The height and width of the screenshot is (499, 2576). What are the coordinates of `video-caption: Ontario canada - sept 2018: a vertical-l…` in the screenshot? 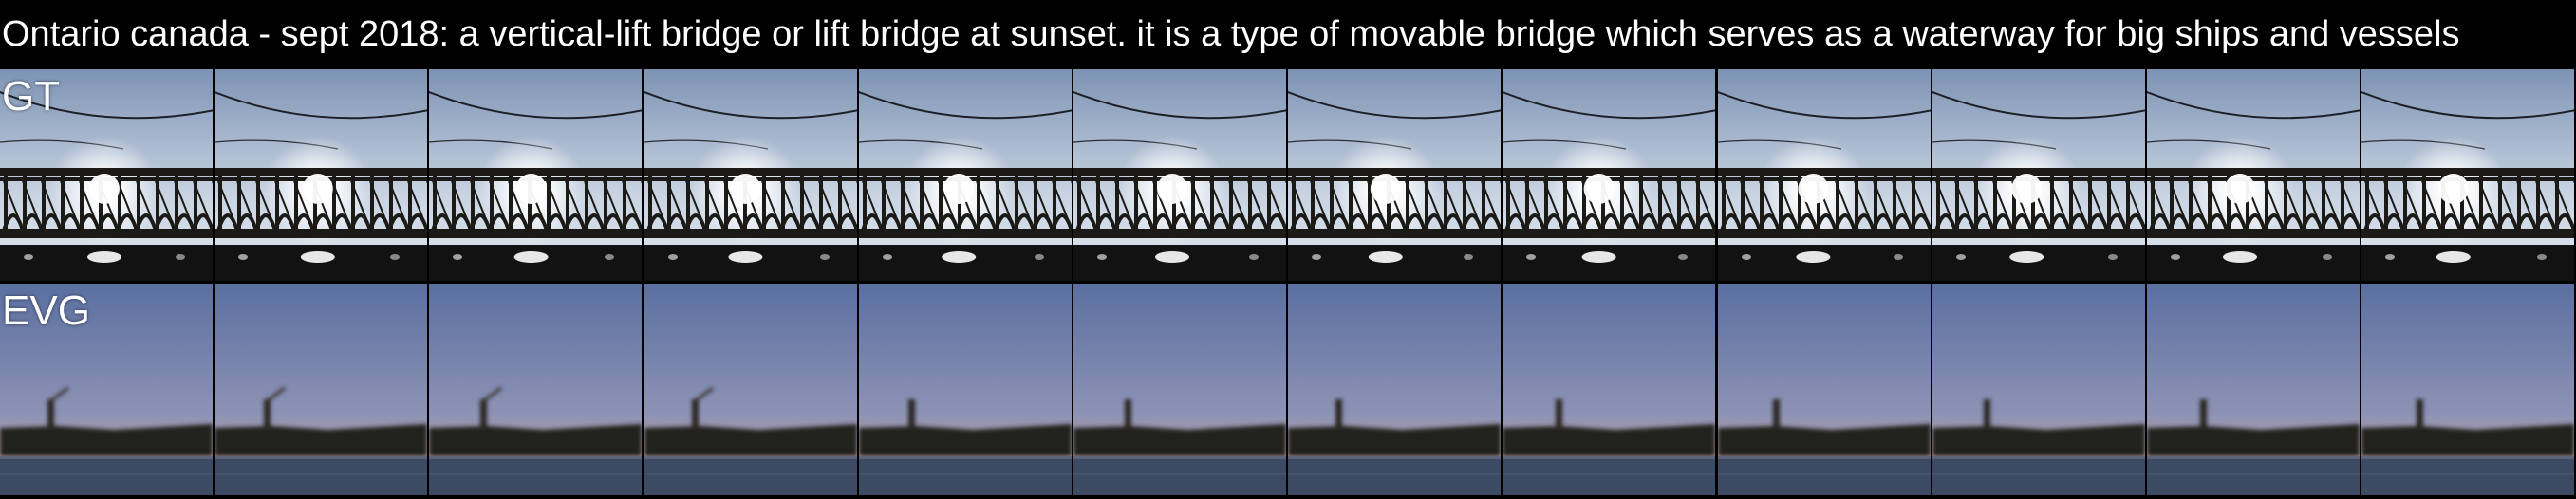 It's located at (1231, 34).